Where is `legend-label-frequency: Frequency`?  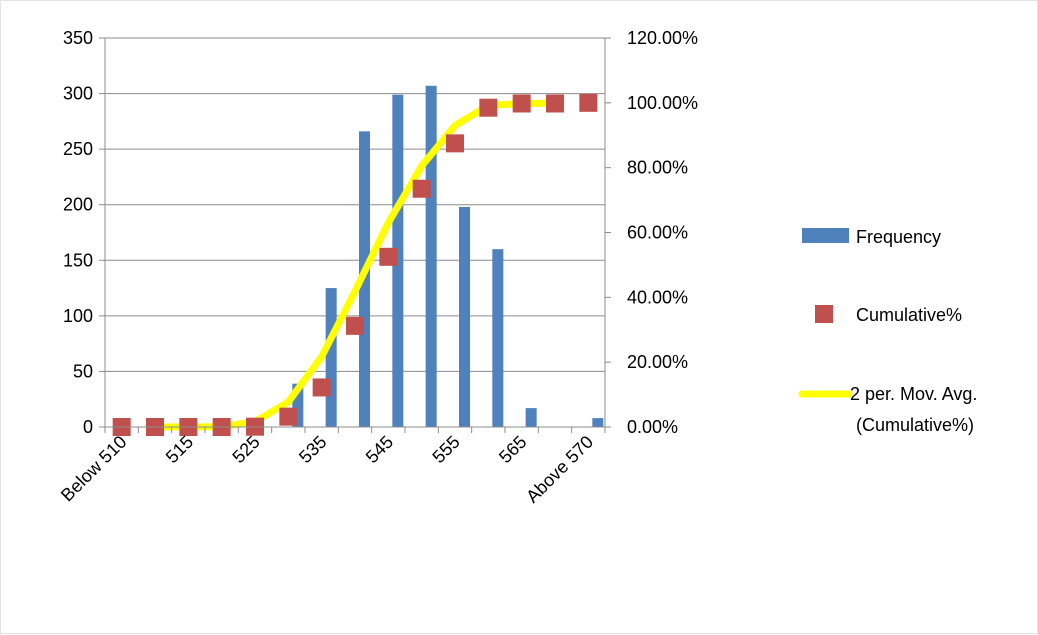 legend-label-frequency: Frequency is located at coordinates (898, 237).